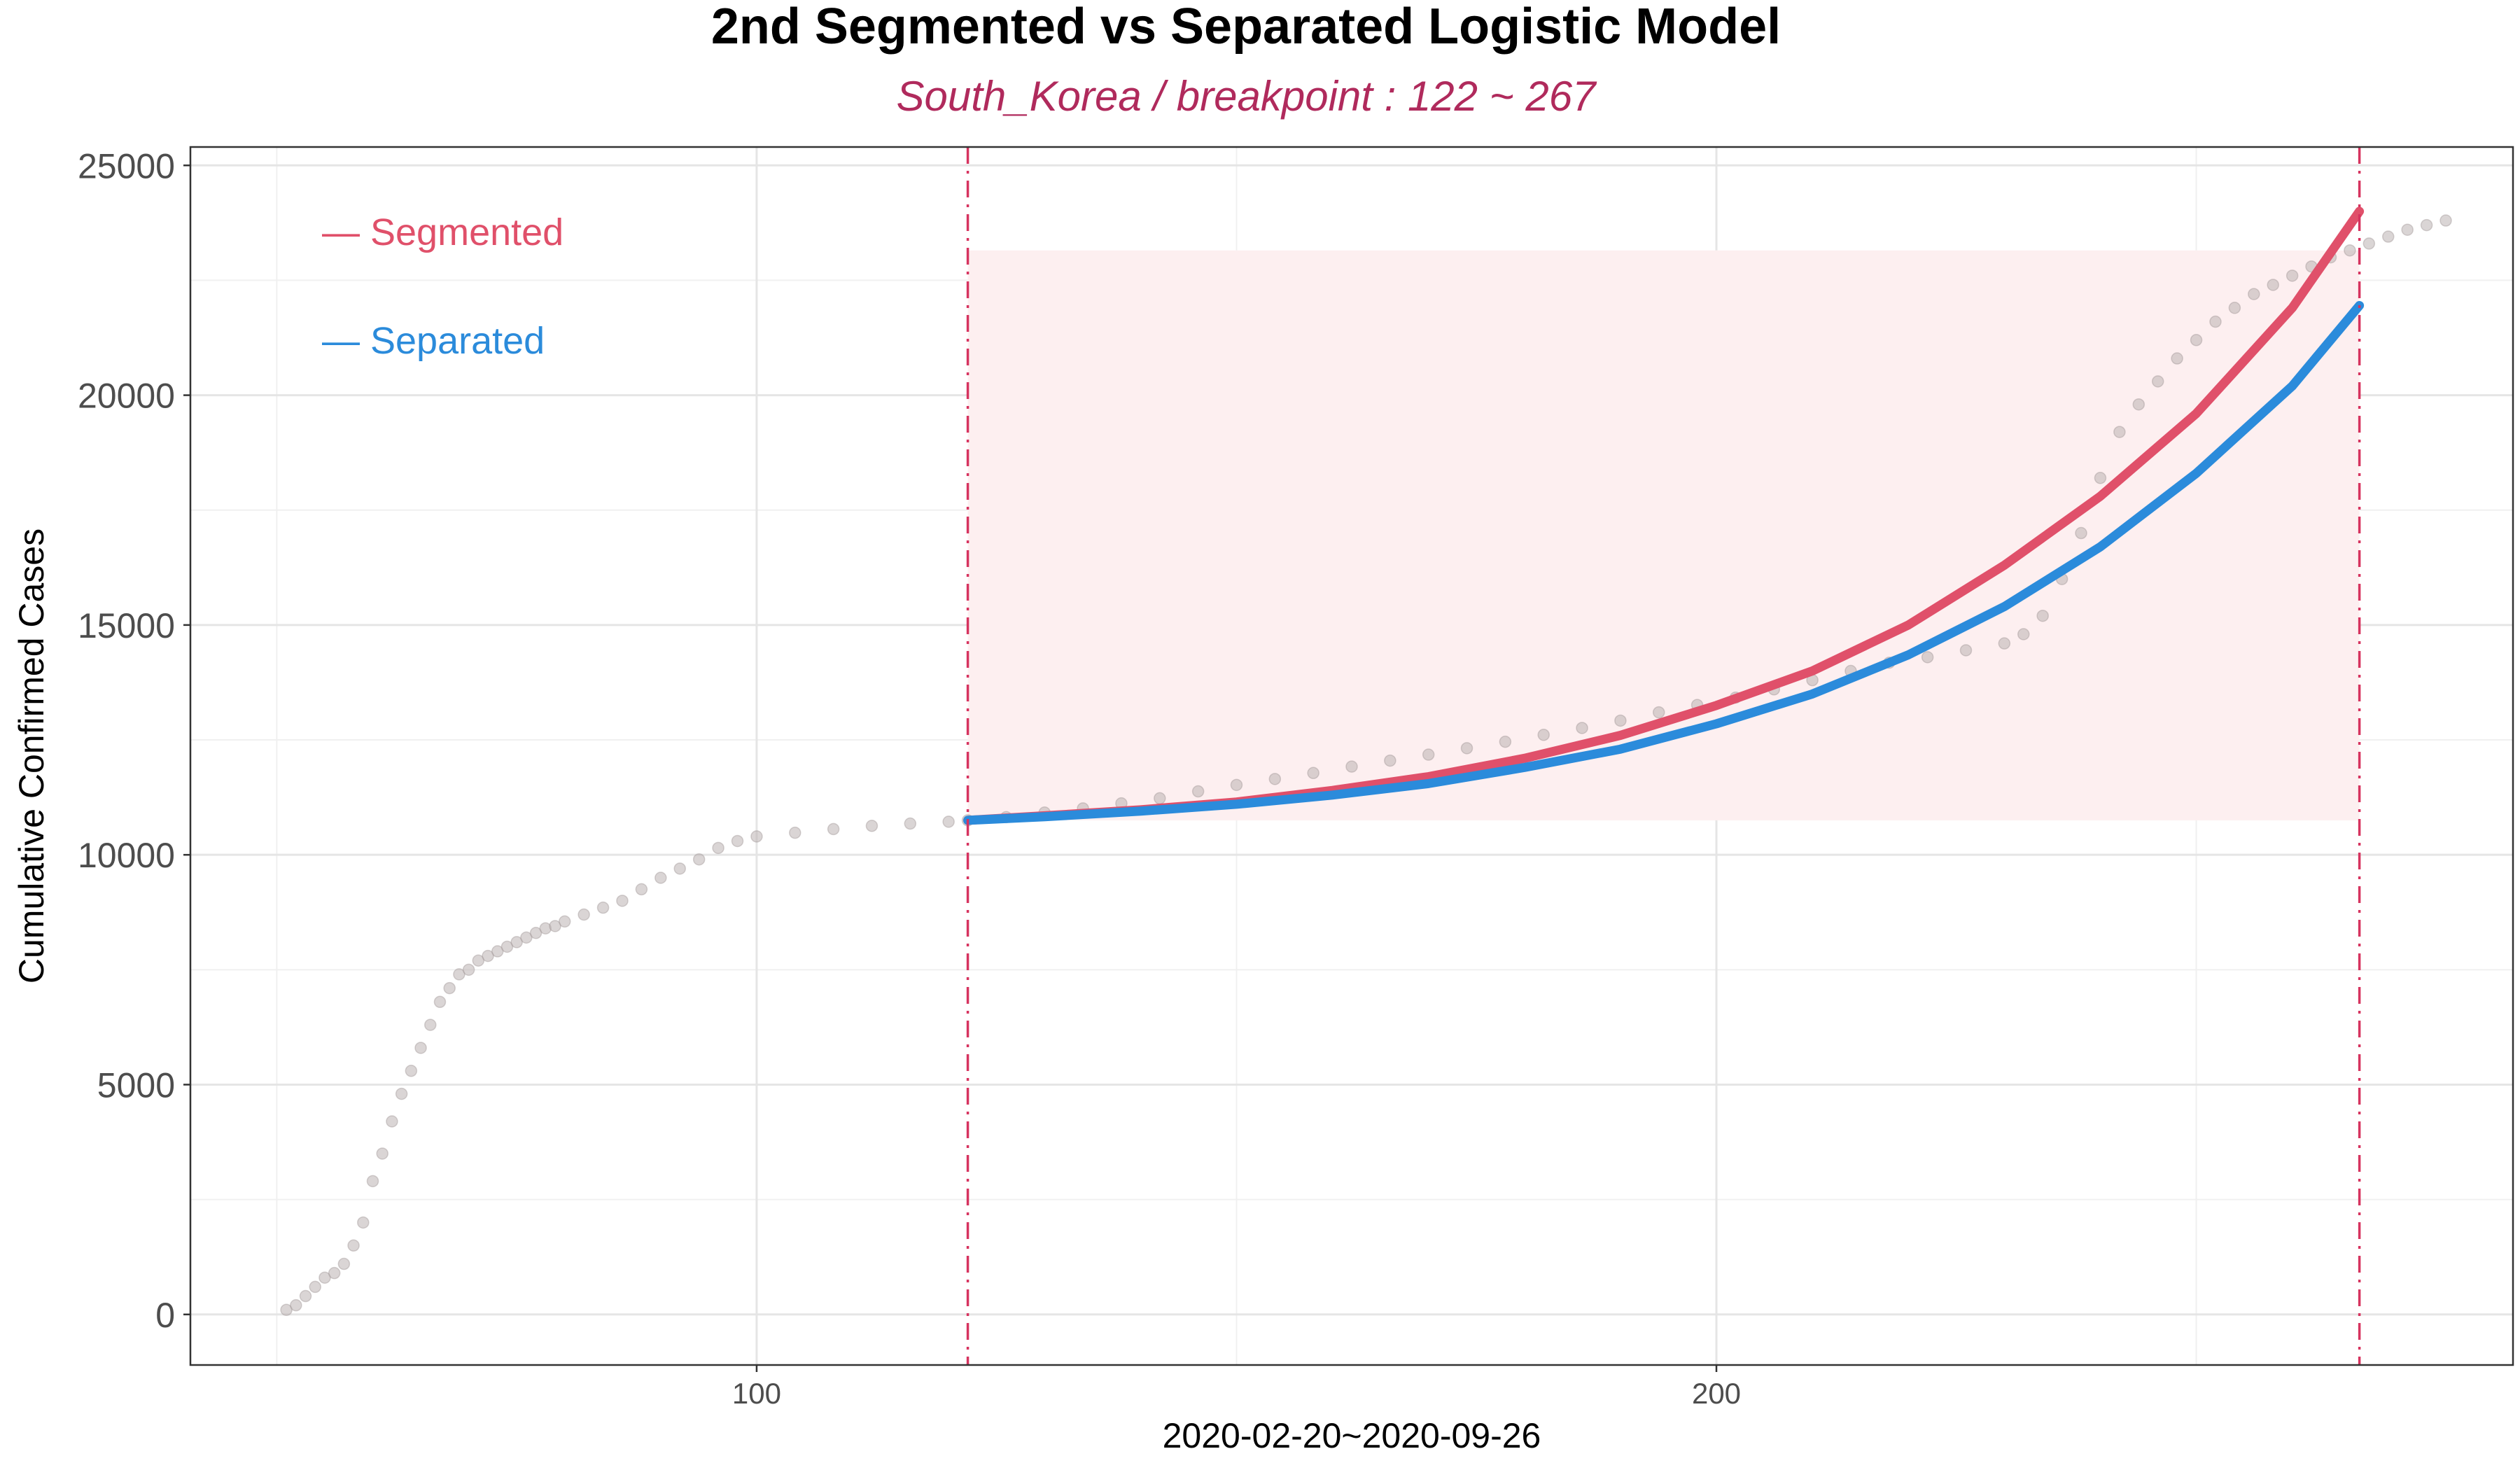  I want to click on chart-subtitle: South_Korea / breakpoint : 122 ~ 267, so click(1246, 96).